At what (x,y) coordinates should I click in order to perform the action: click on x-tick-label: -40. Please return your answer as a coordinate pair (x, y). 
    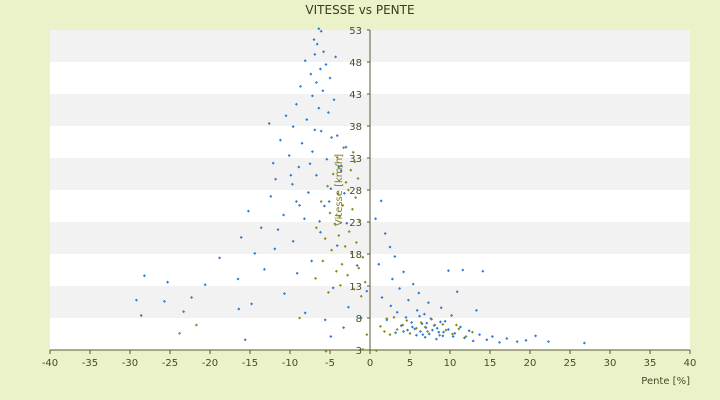
    Looking at the image, I should click on (50, 363).